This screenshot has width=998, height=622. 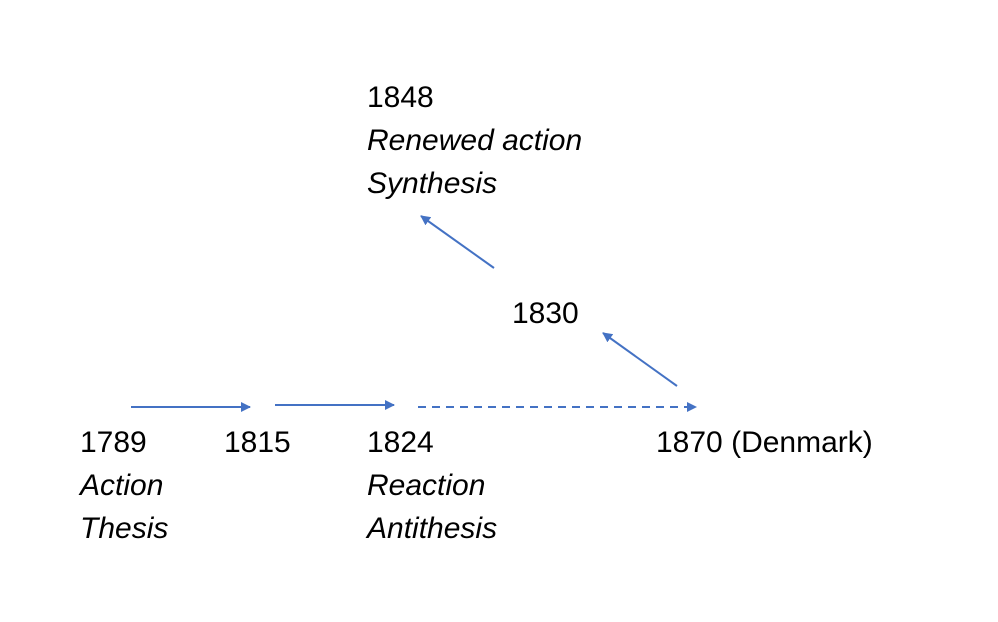 I want to click on node-1830: 1830, so click(x=545, y=313).